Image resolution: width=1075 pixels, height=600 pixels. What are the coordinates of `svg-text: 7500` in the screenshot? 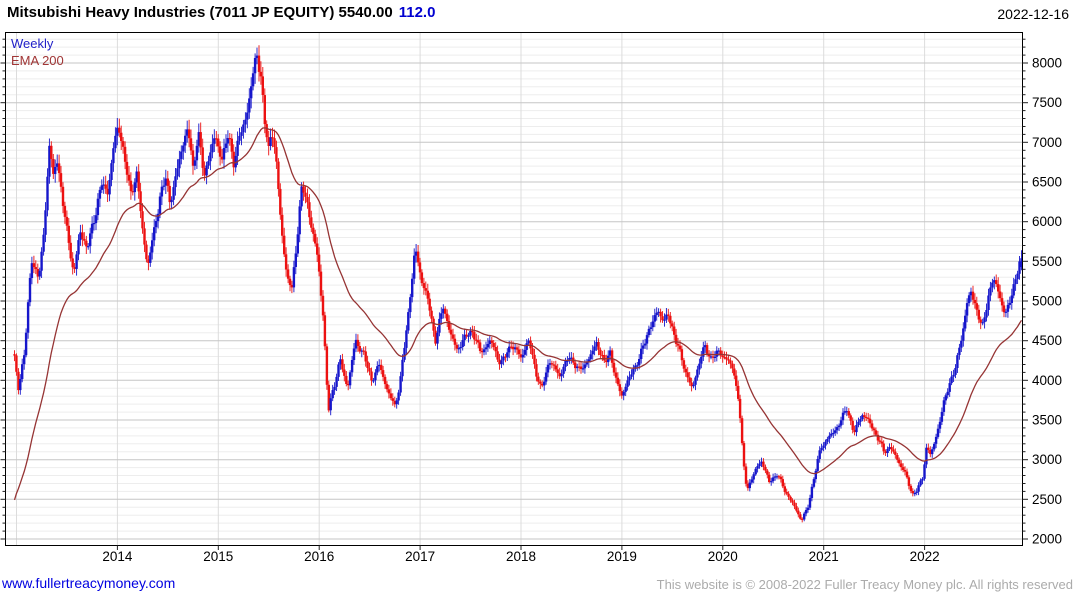 It's located at (1047, 102).